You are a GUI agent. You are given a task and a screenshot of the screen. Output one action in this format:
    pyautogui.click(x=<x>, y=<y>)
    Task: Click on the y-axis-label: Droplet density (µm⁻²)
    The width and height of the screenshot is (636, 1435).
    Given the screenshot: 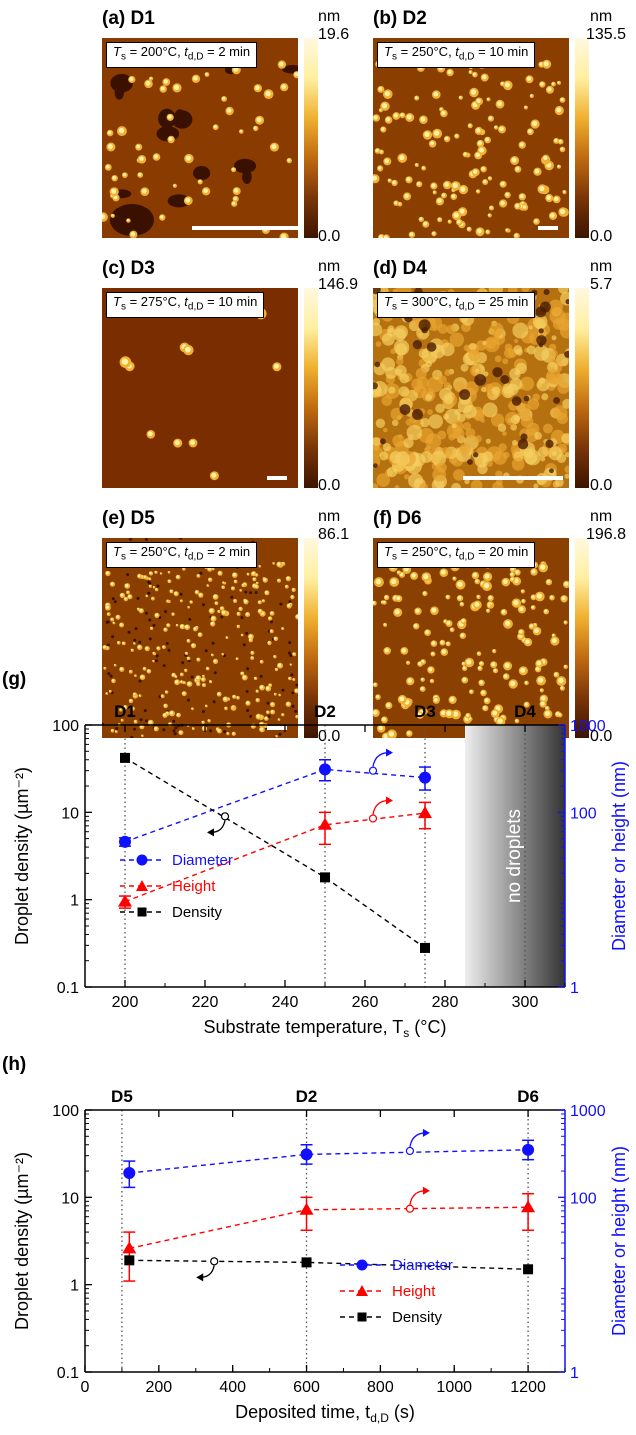 What is the action you would take?
    pyautogui.click(x=22, y=1241)
    